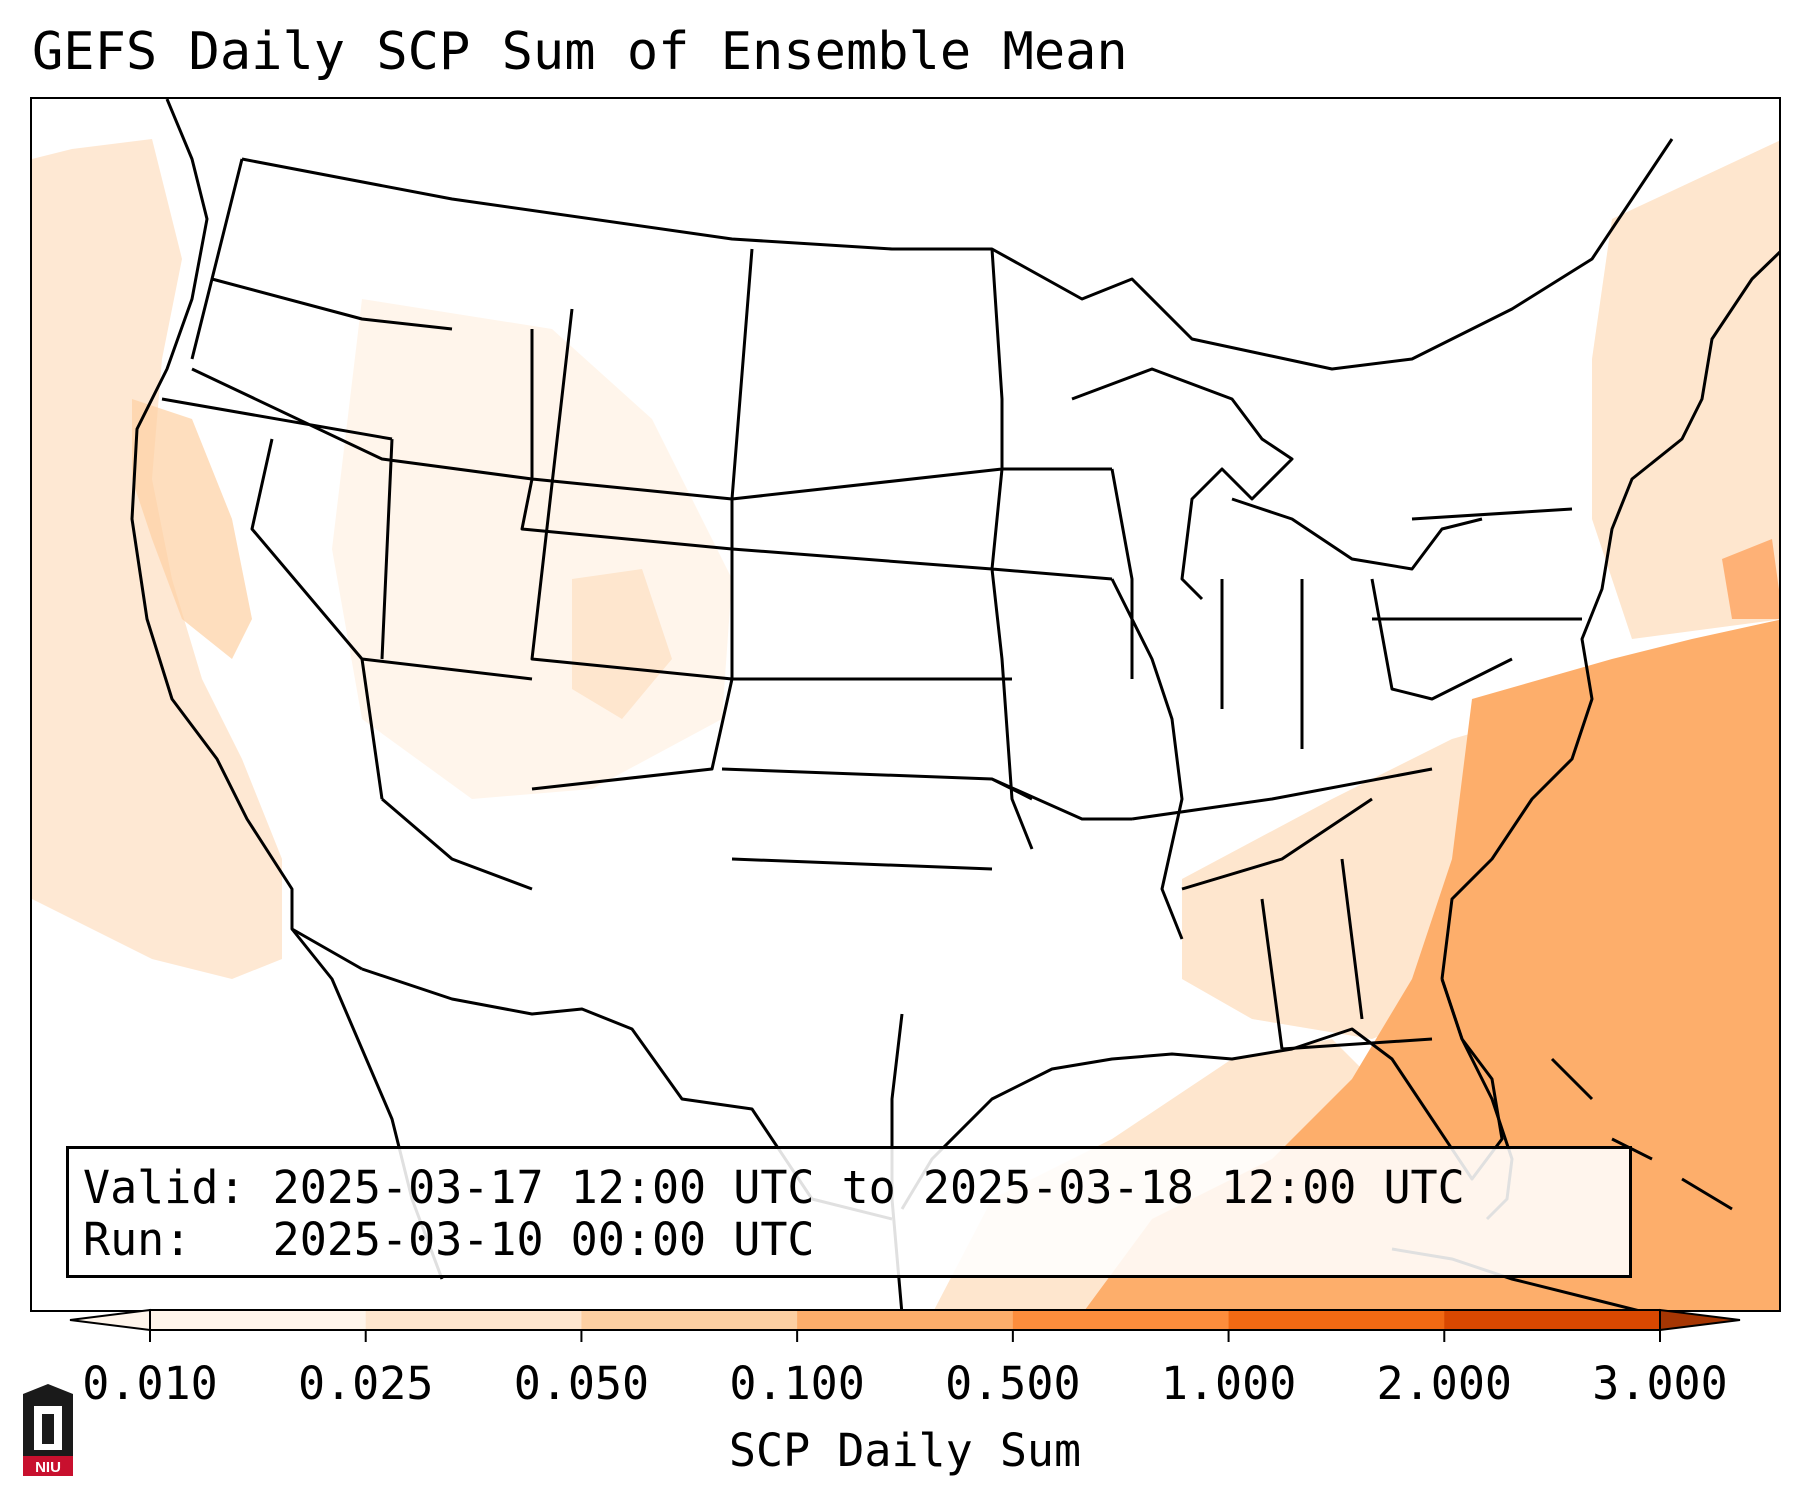 Image resolution: width=1803 pixels, height=1500 pixels. Describe the element at coordinates (1685, 389) in the screenshot. I see `shading-northeast` at that location.